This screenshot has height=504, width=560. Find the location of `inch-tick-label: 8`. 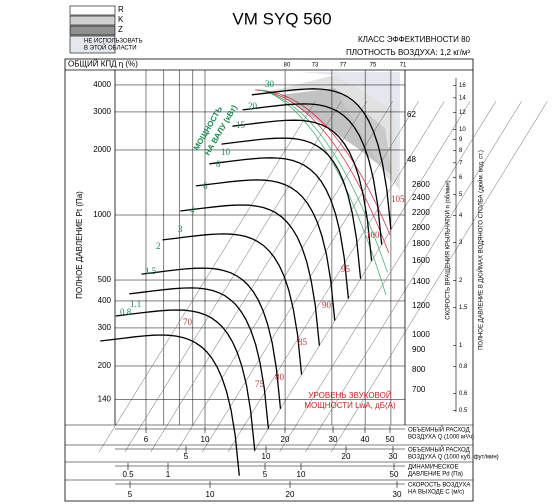

inch-tick-label: 8 is located at coordinates (461, 151).